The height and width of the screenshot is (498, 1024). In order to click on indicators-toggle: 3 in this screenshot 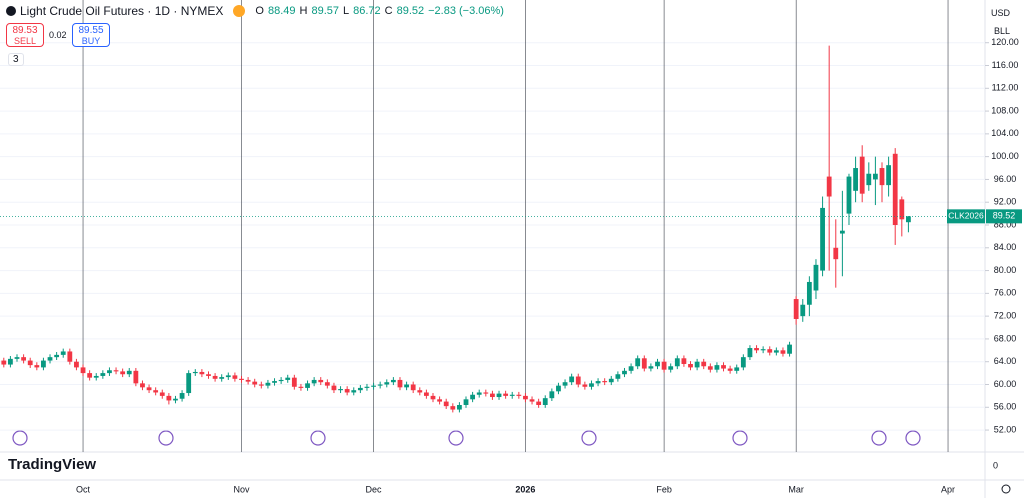, I will do `click(16, 59)`.